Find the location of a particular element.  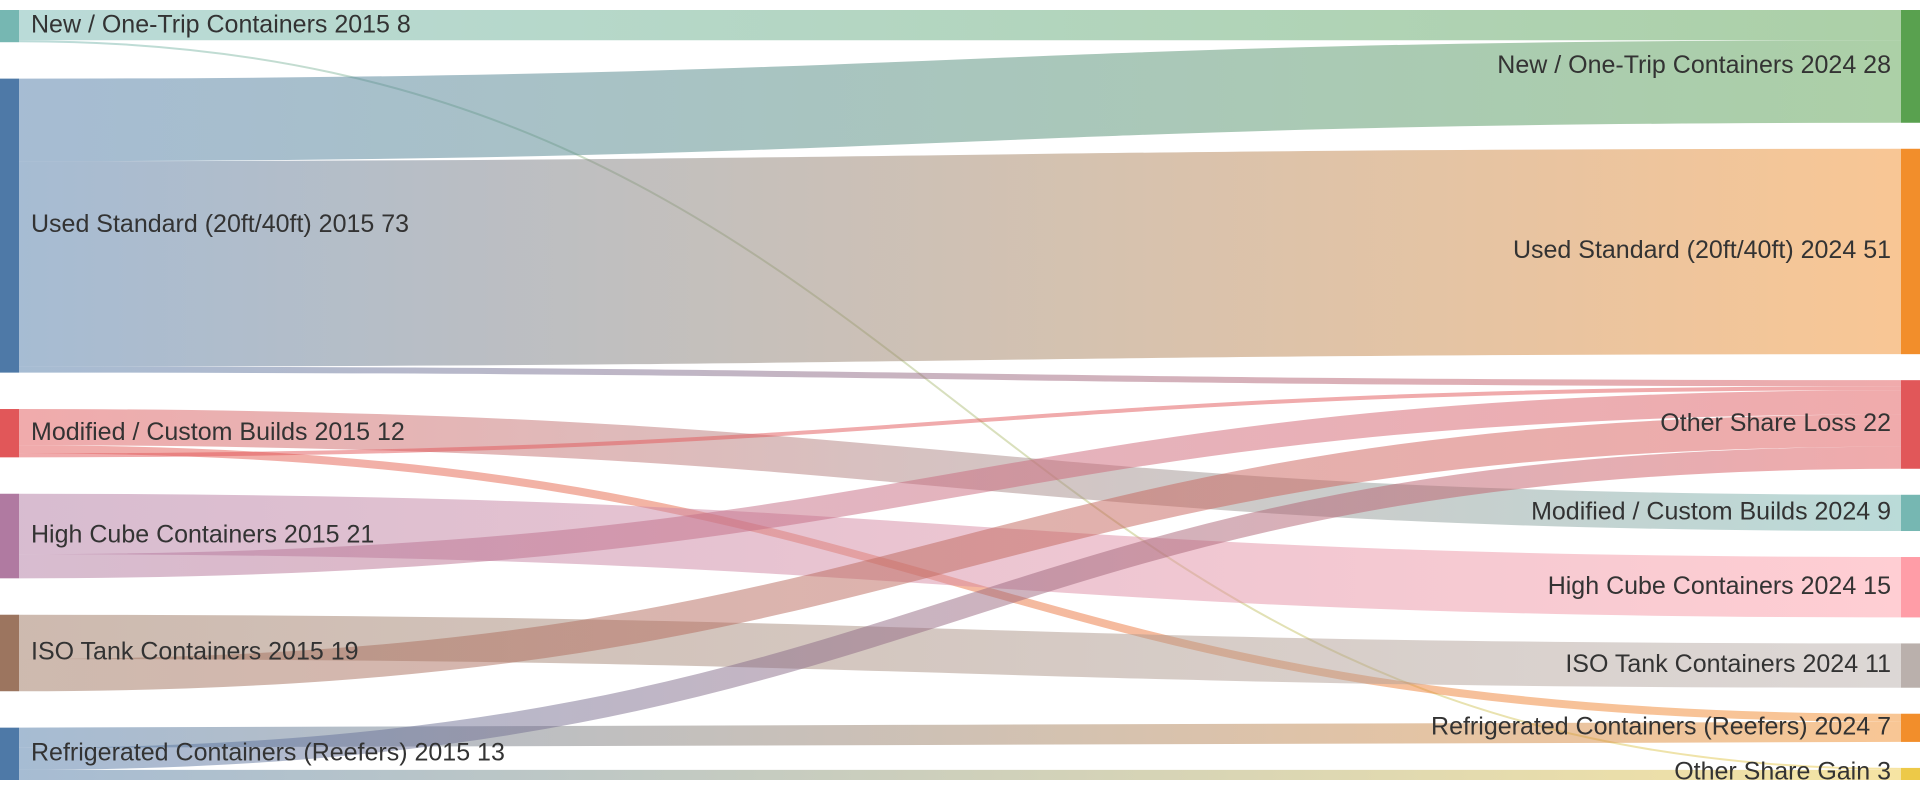

node-new-one-trip-containers-2024 is located at coordinates (1910, 66).